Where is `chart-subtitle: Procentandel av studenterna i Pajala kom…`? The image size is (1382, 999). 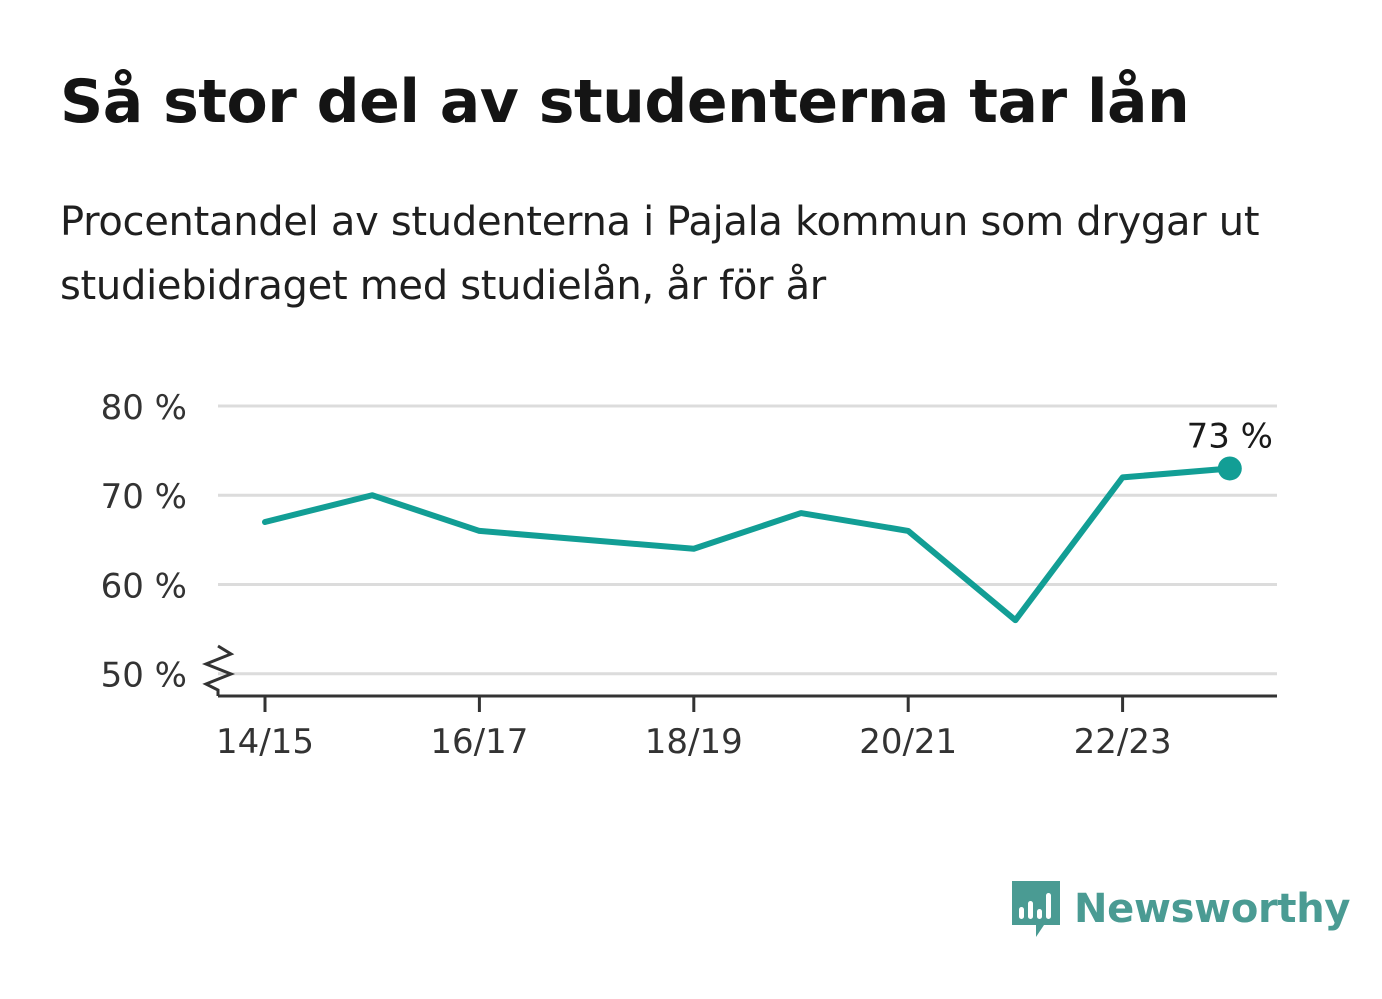 chart-subtitle: Procentandel av studenterna i Pajala kom… is located at coordinates (660, 254).